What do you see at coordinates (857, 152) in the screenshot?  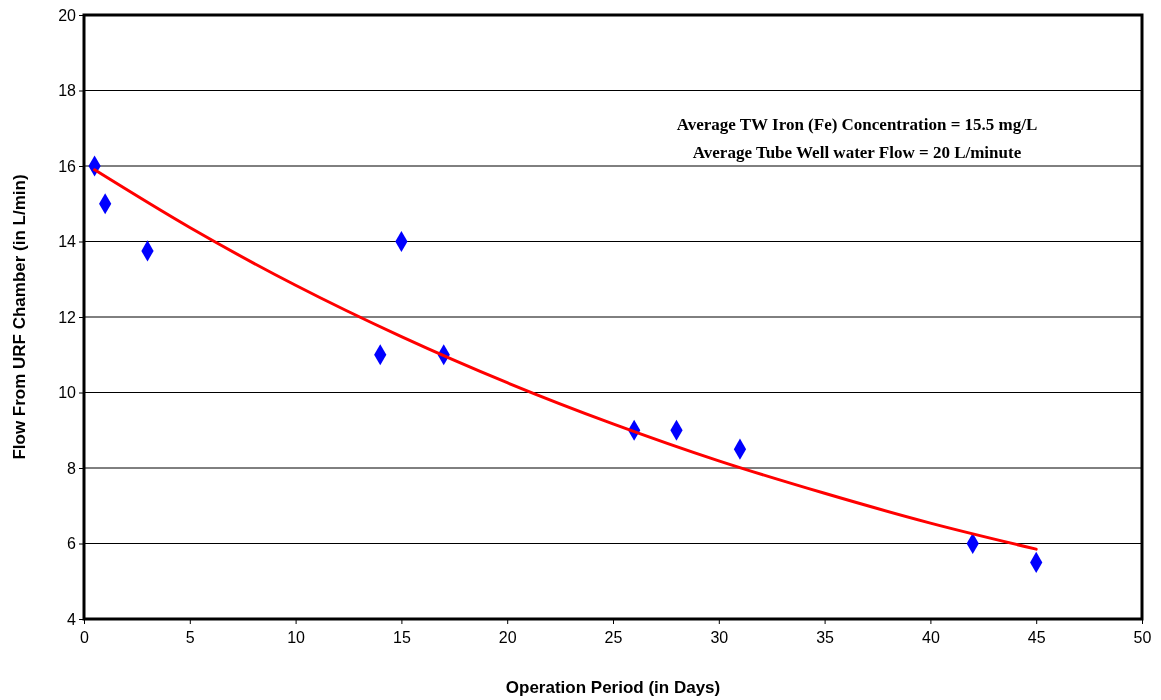 I see `annotation: Average Tube Well water Flow = 20 L/minute` at bounding box center [857, 152].